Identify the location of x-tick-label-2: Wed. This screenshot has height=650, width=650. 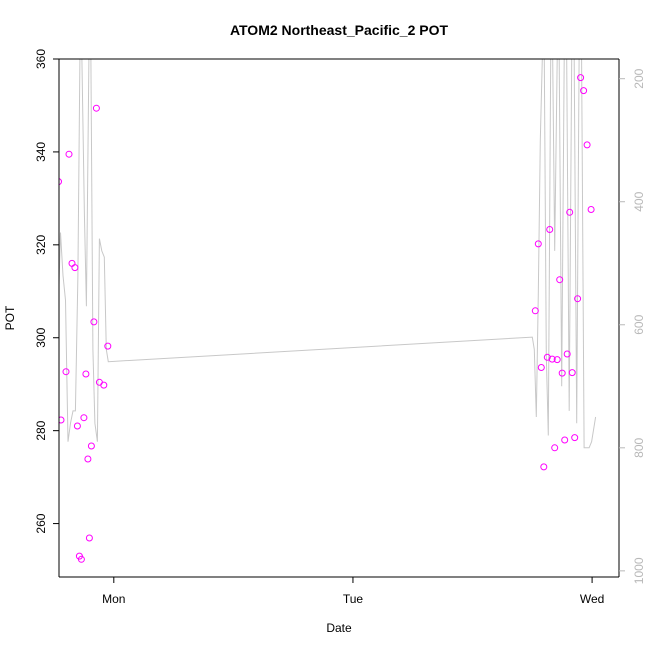
(592, 599).